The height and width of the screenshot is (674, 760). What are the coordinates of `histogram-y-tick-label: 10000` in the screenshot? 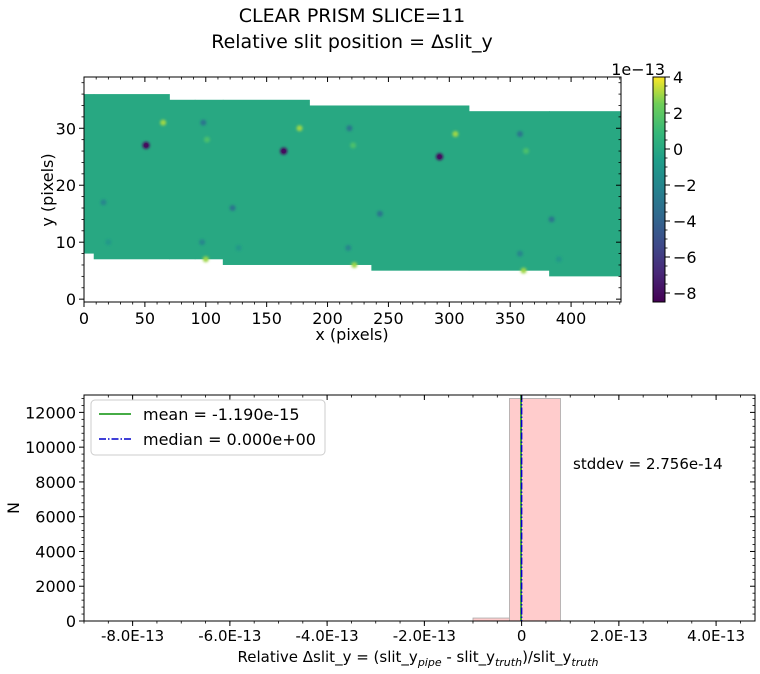 It's located at (50, 447).